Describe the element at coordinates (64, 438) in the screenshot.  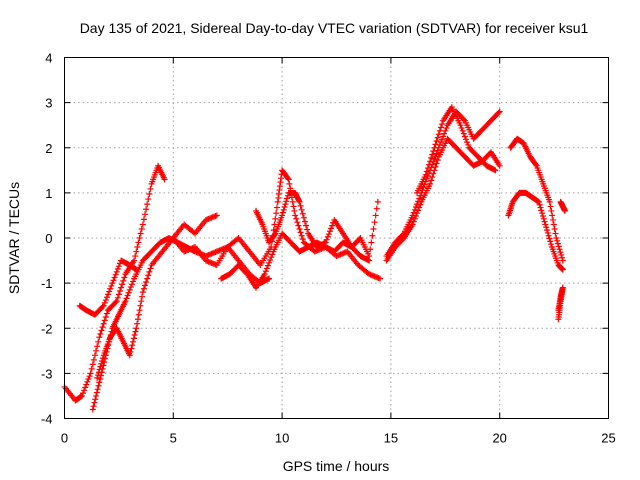
I see `x-tick-label: 0` at that location.